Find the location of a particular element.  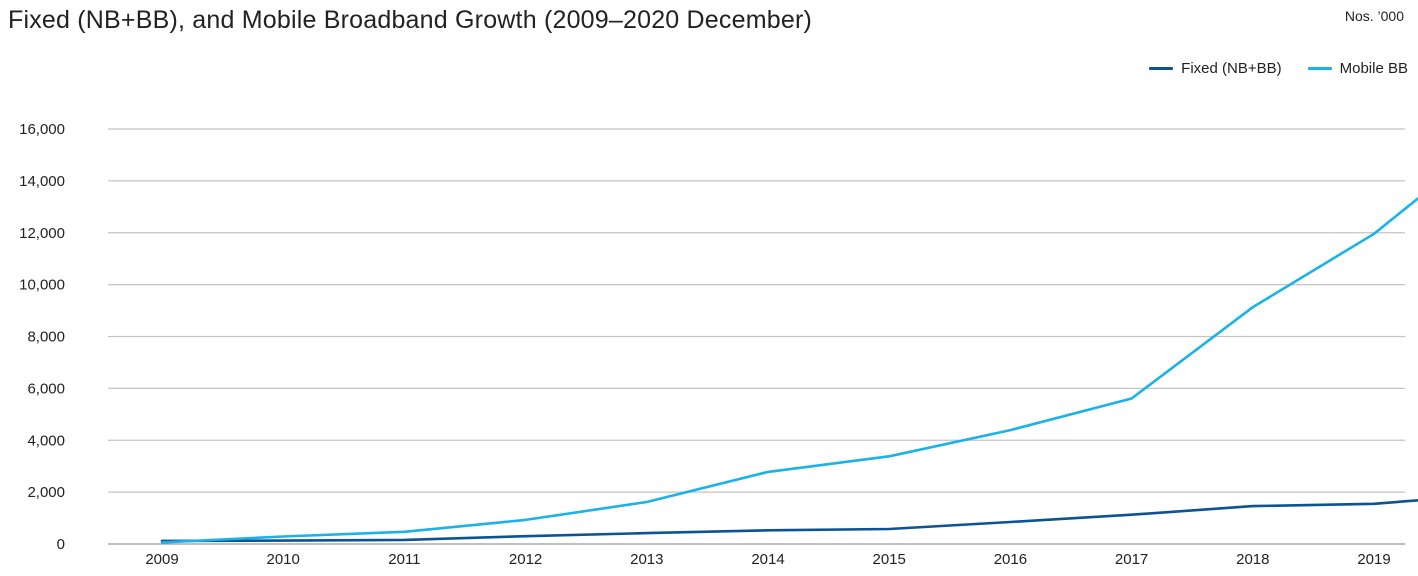

y-tick-label: 14,000 is located at coordinates (42, 181).